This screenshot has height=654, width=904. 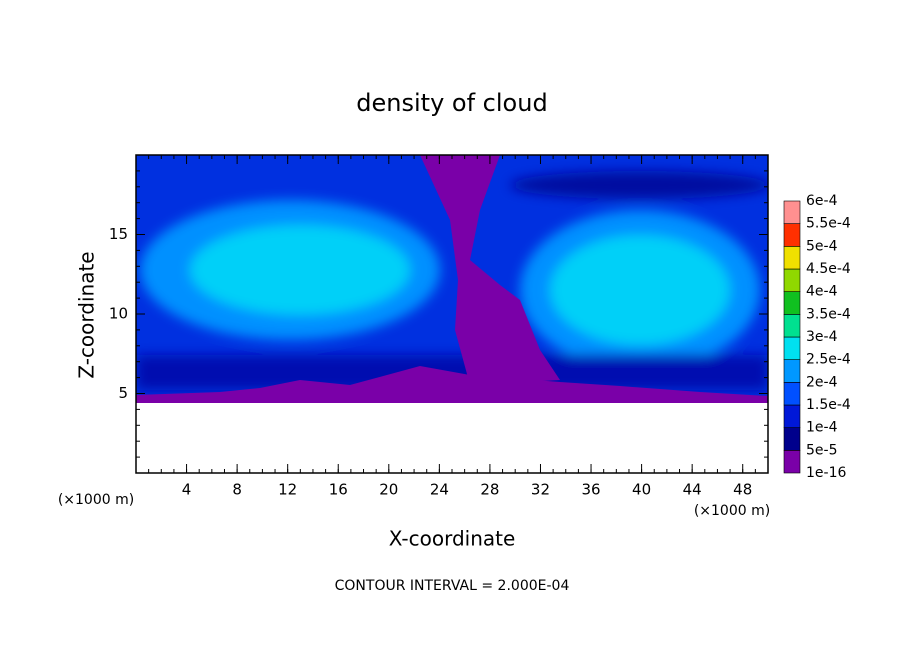 What do you see at coordinates (87, 314) in the screenshot?
I see `y-axis-label: Z-coordinate` at bounding box center [87, 314].